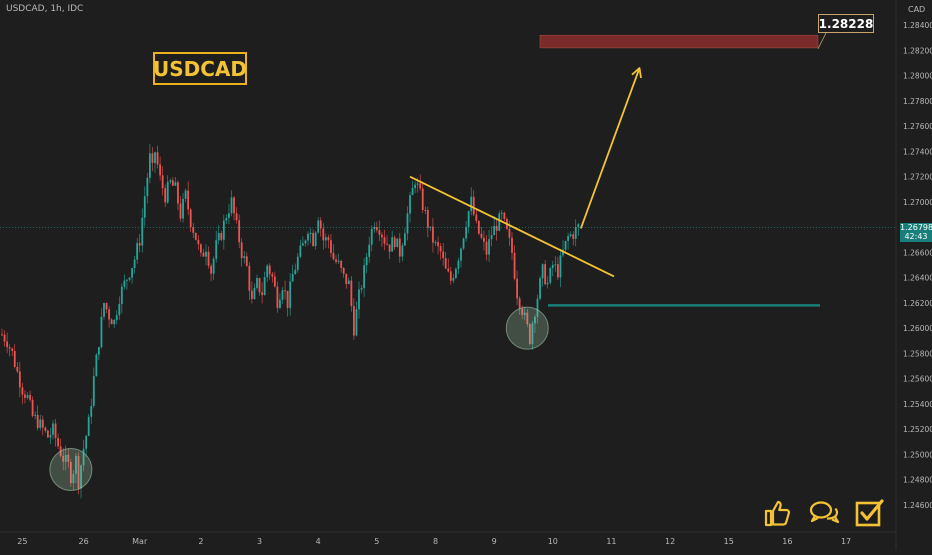  What do you see at coordinates (917, 278) in the screenshot?
I see `y-tick-label: 1.26400` at bounding box center [917, 278].